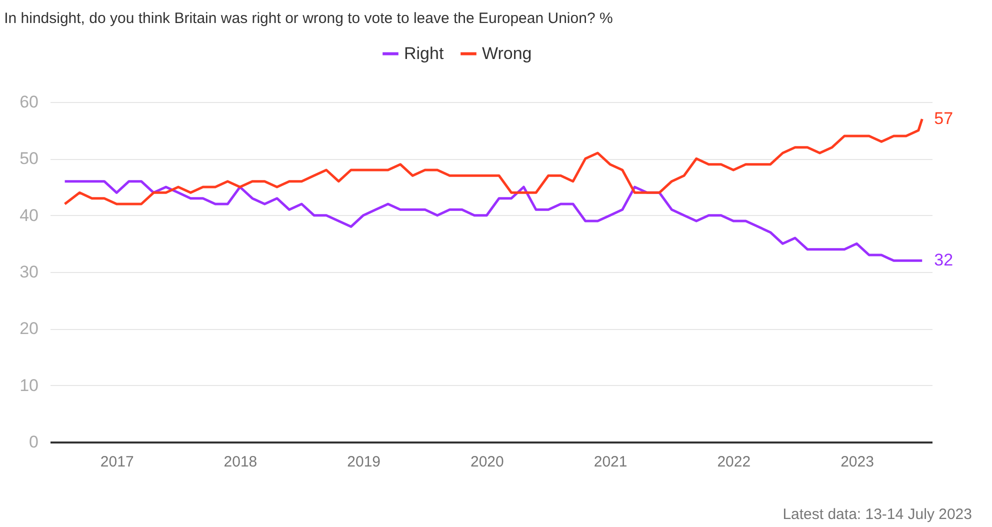 This screenshot has height=527, width=992. Describe the element at coordinates (29, 272) in the screenshot. I see `y-tick-label: 30` at that location.